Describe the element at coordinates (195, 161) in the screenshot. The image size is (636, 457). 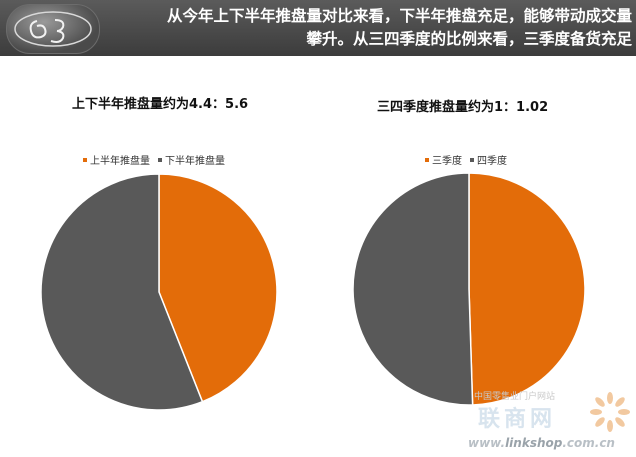
I see `legend-label: 下半年推盘量` at that location.